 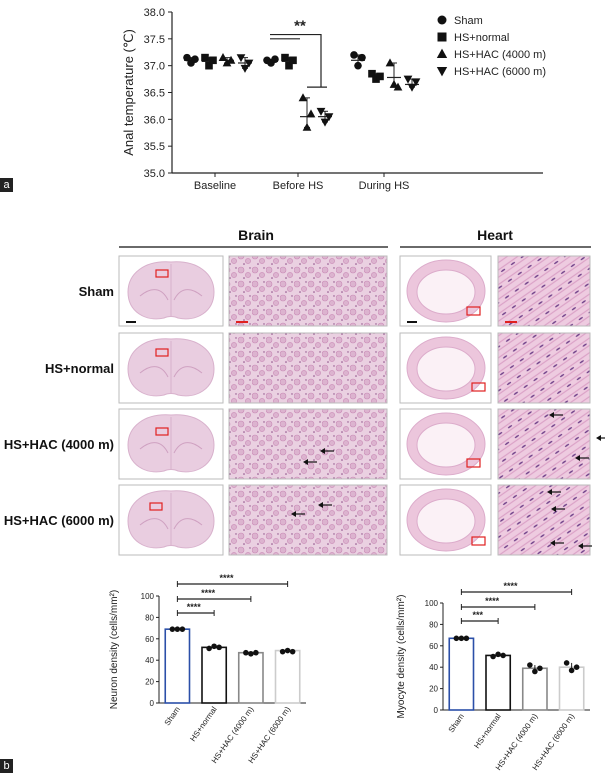 I want to click on y-axis-label: Anal temperature (℃), so click(x=128, y=92).